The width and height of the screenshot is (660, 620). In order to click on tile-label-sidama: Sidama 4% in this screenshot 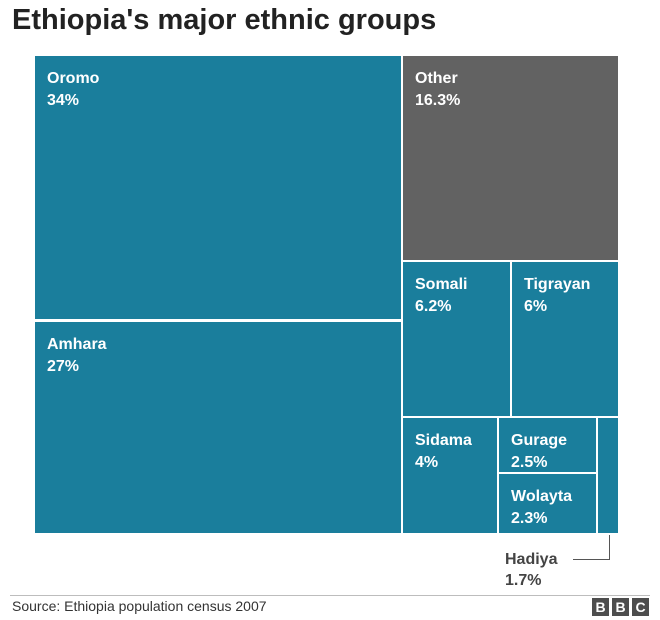, I will do `click(443, 452)`.